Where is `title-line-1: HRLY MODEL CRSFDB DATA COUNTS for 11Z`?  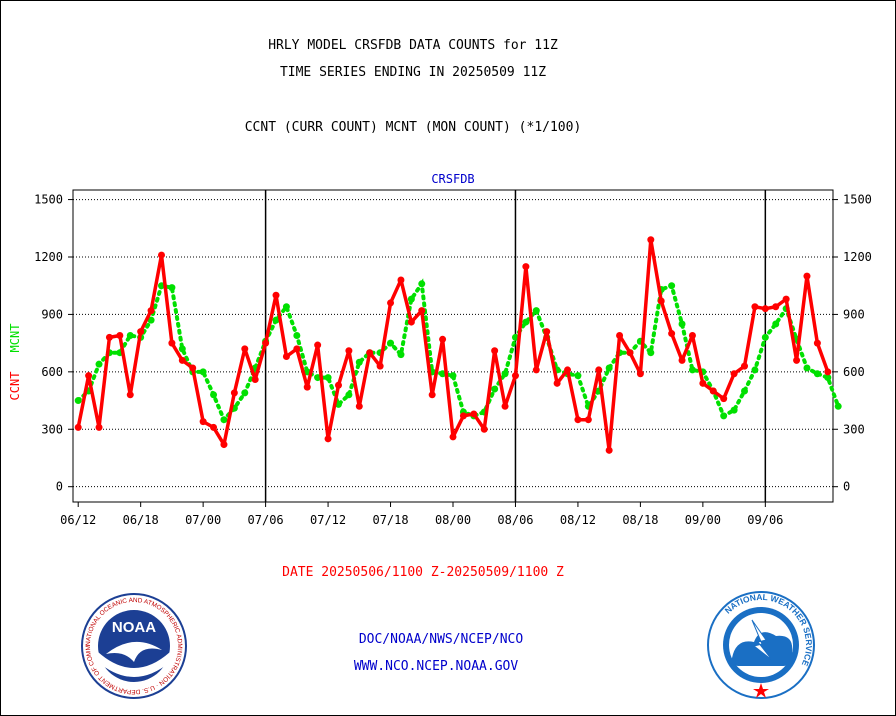
title-line-1: HRLY MODEL CRSFDB DATA COUNTS for 11Z is located at coordinates (413, 45).